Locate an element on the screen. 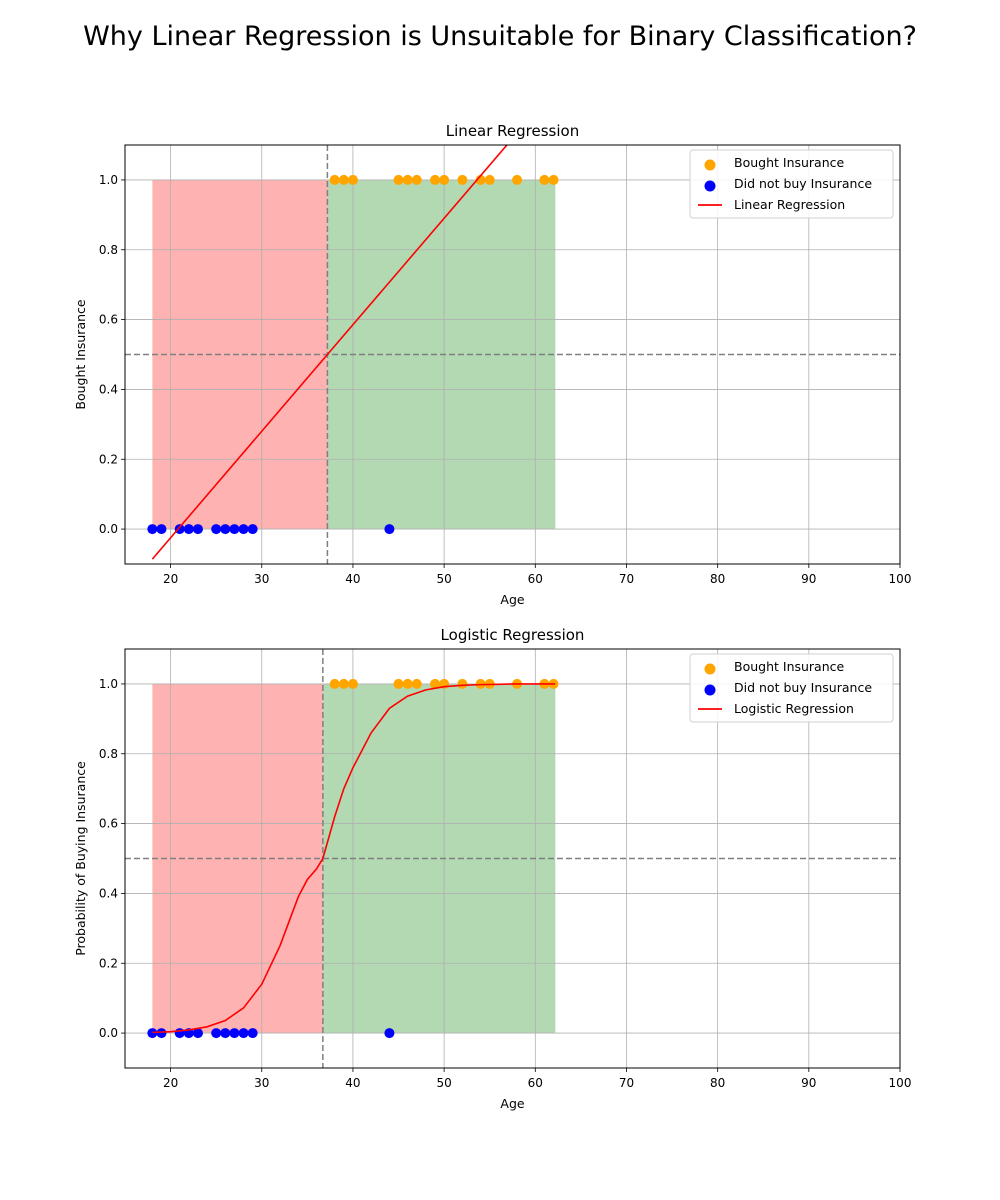 This screenshot has height=1200, width=1000. y-axis-label: Probability of Buying Insurance is located at coordinates (80, 858).